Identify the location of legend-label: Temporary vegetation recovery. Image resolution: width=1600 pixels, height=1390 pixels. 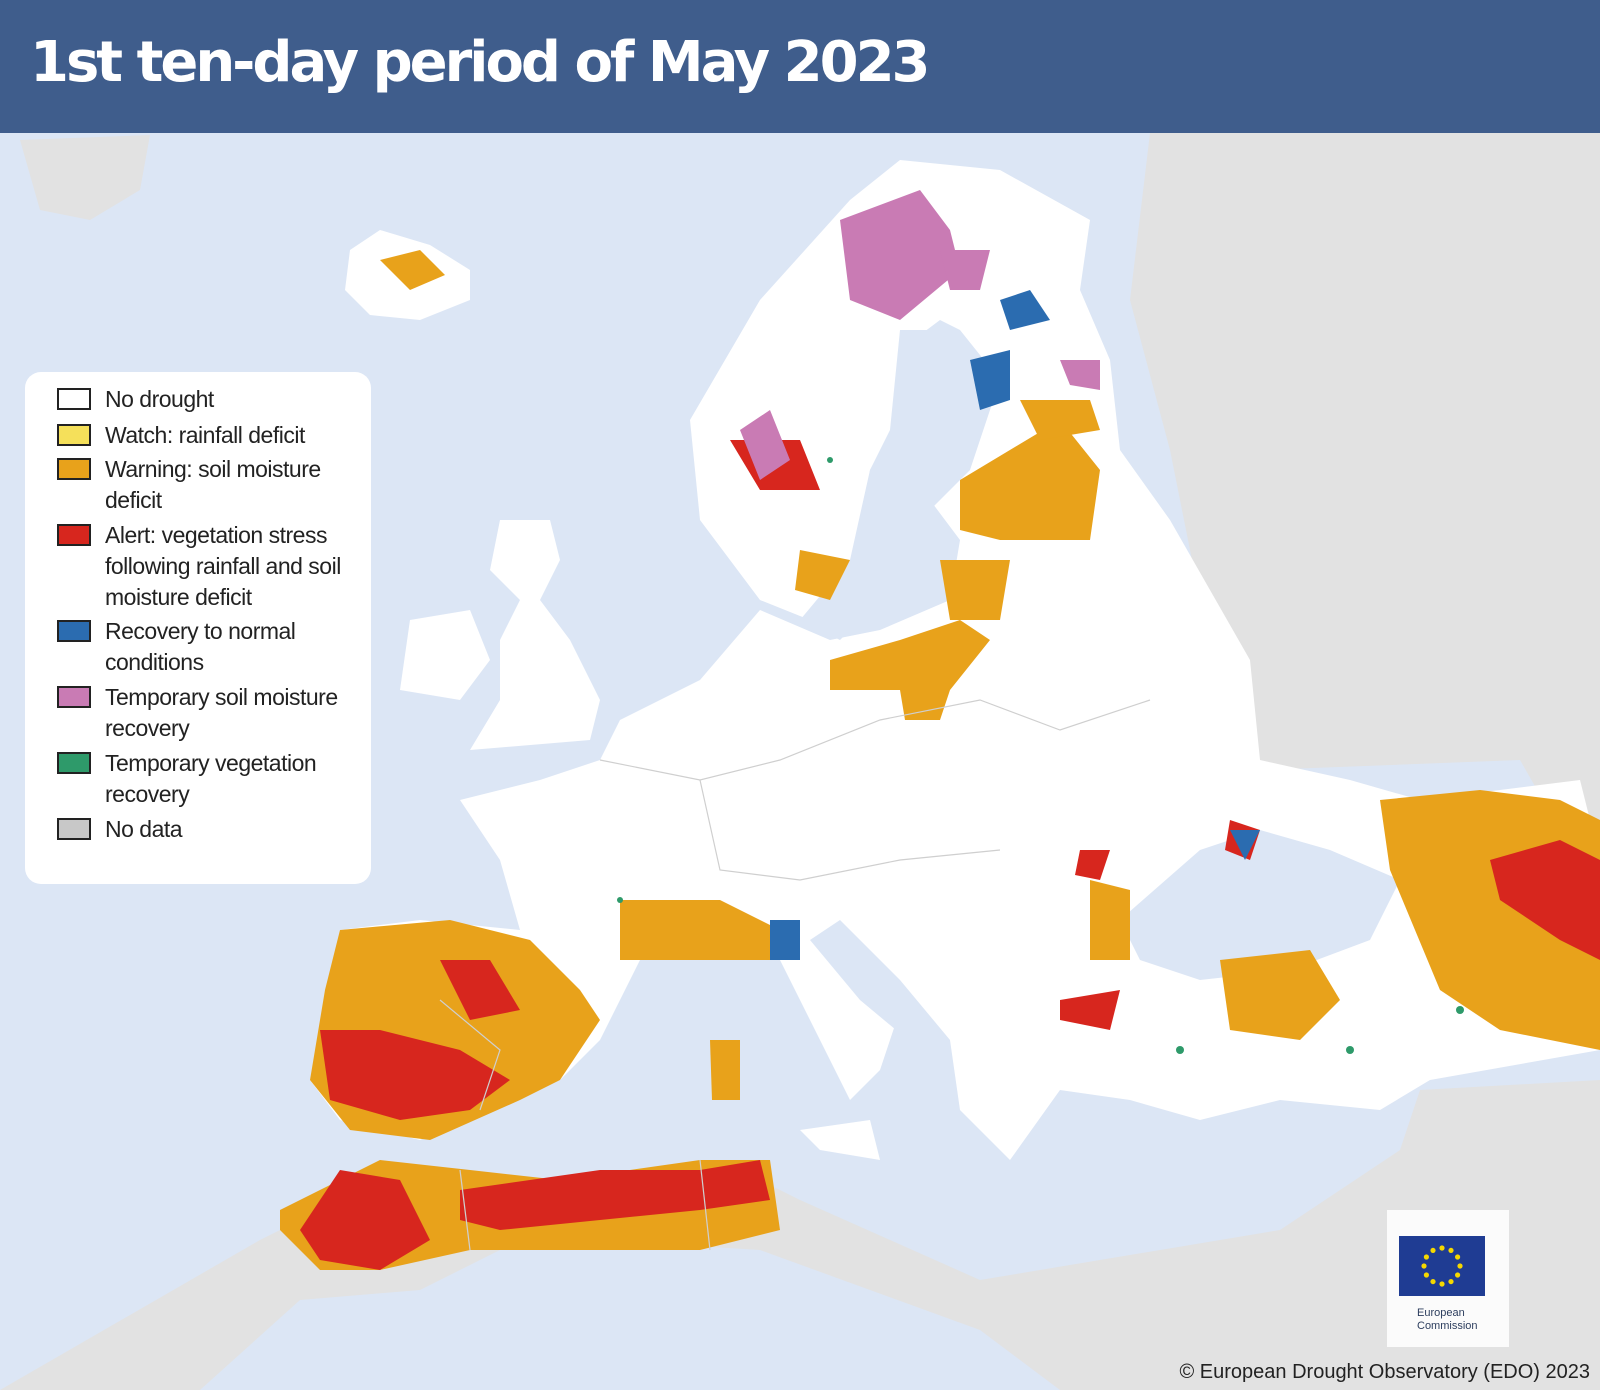
(211, 778).